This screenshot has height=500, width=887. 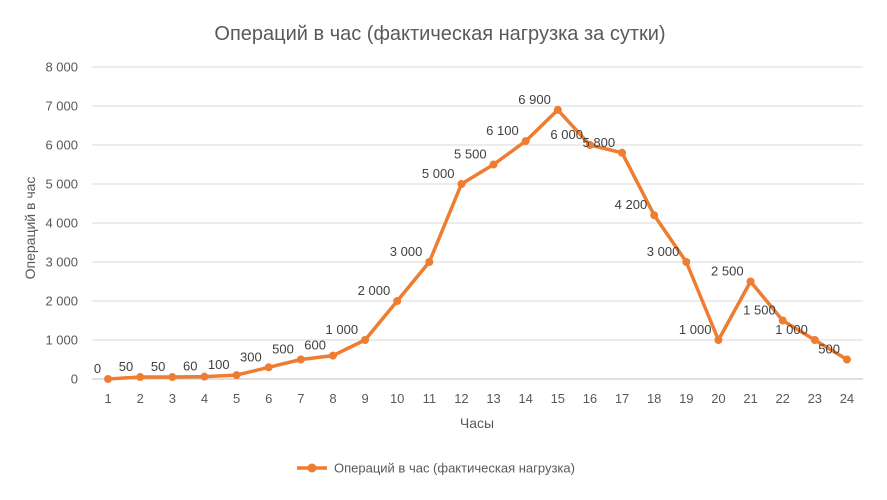 What do you see at coordinates (61, 106) in the screenshot?
I see `y-tick-label: 7 000` at bounding box center [61, 106].